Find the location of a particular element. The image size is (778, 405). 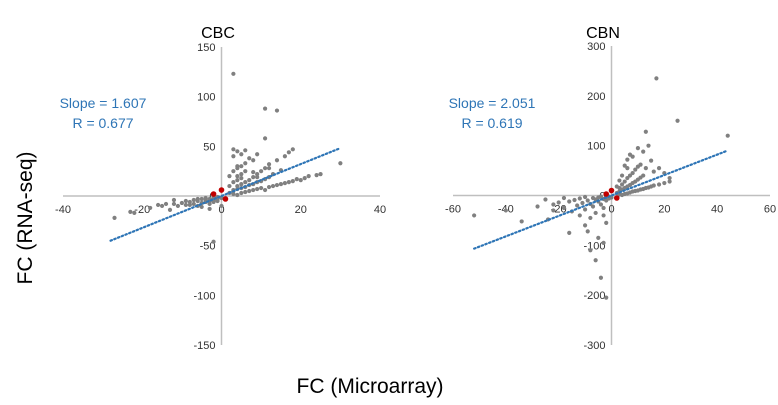

x-tick-label: 60 is located at coordinates (770, 210).